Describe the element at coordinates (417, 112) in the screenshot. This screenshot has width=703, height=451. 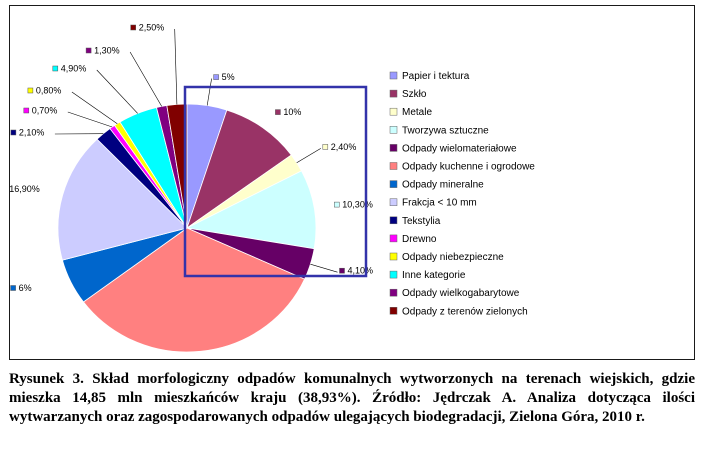
I see `legend-label: Metale` at that location.